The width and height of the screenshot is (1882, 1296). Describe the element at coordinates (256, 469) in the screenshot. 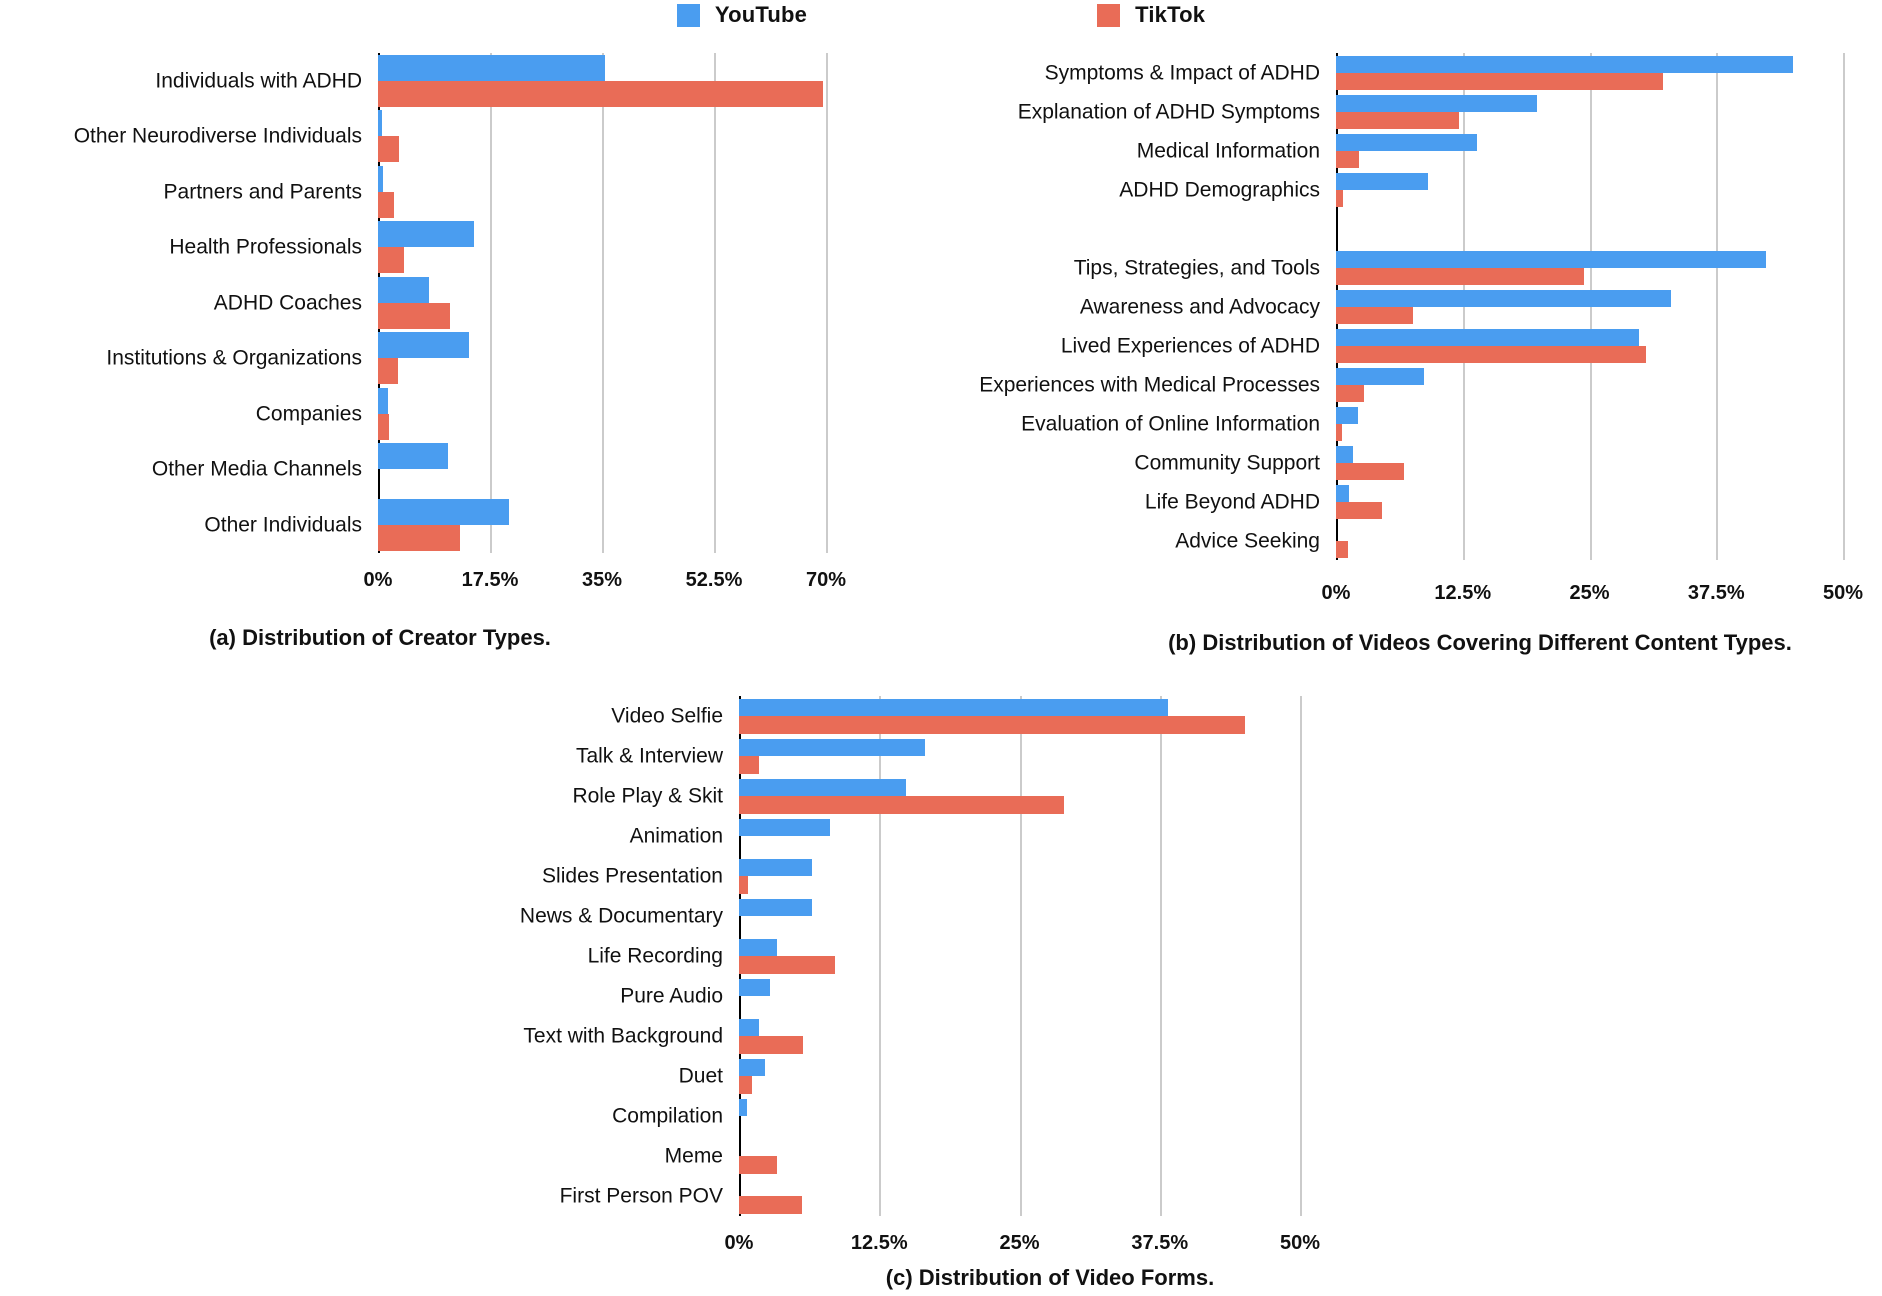

I see `category-label: Other Media Channels` at that location.